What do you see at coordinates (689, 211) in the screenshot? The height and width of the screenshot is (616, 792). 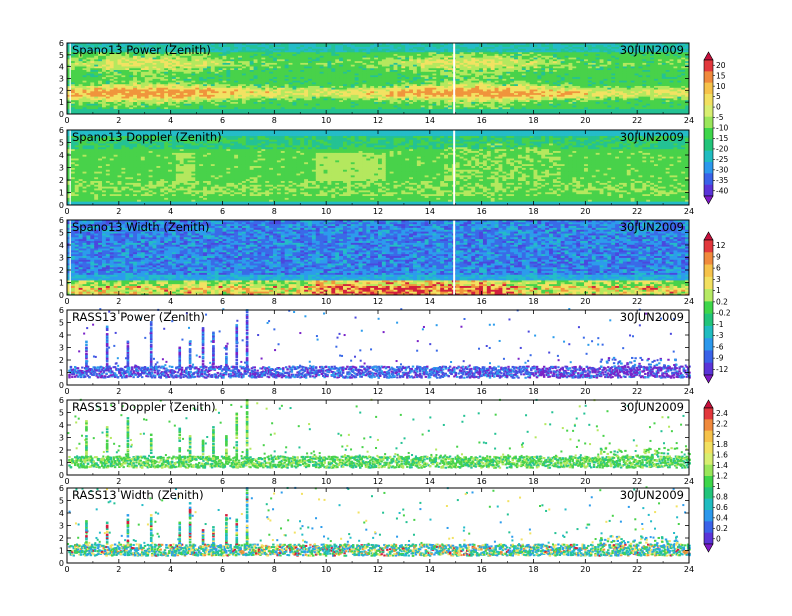 I see `x-tick-label: 24` at bounding box center [689, 211].